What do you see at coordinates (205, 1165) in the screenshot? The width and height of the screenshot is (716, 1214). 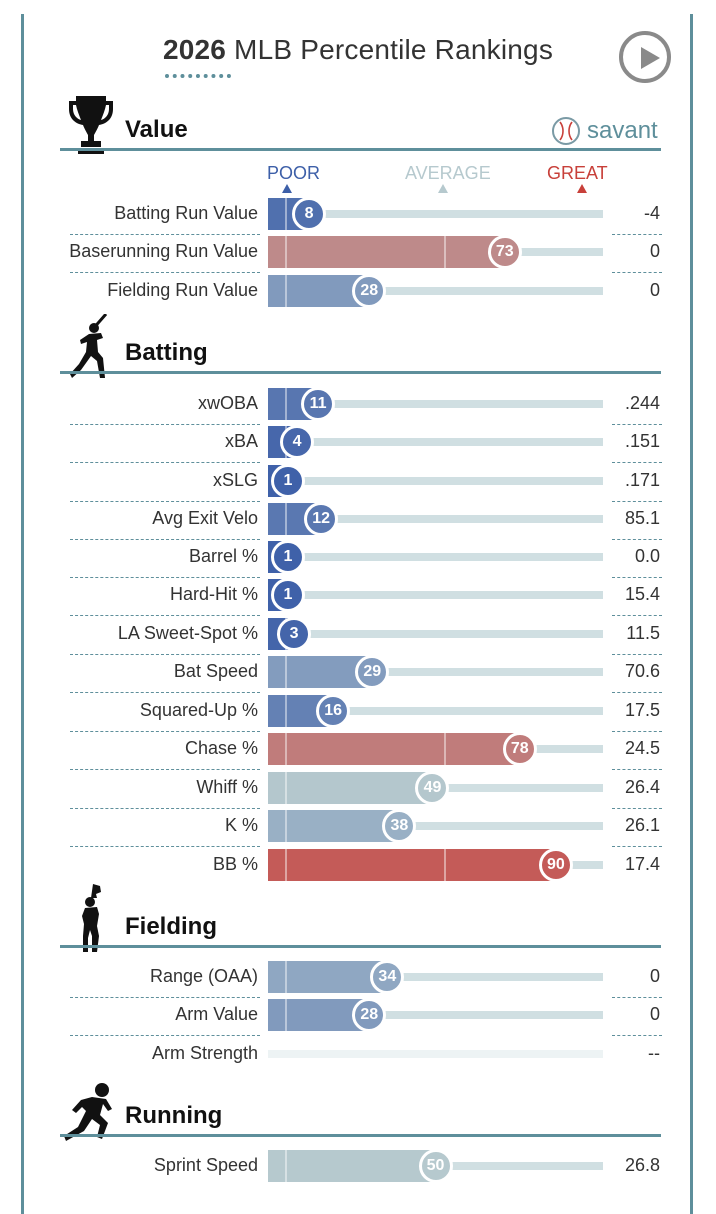 I see `metric-label-sprint-speed: Sprint Speed` at bounding box center [205, 1165].